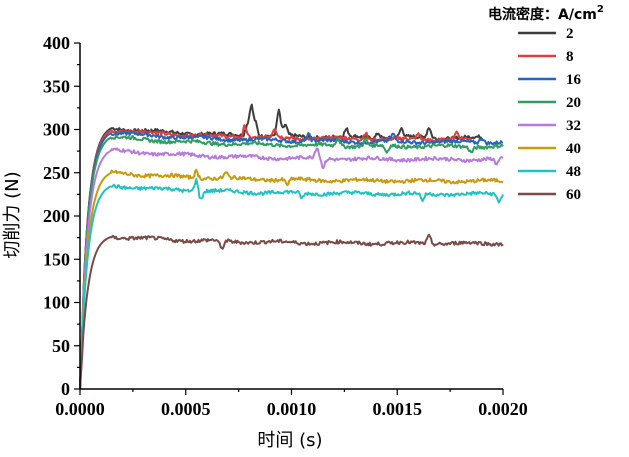 The height and width of the screenshot is (457, 629). Describe the element at coordinates (573, 172) in the screenshot. I see `legend-label-48: 48` at that location.